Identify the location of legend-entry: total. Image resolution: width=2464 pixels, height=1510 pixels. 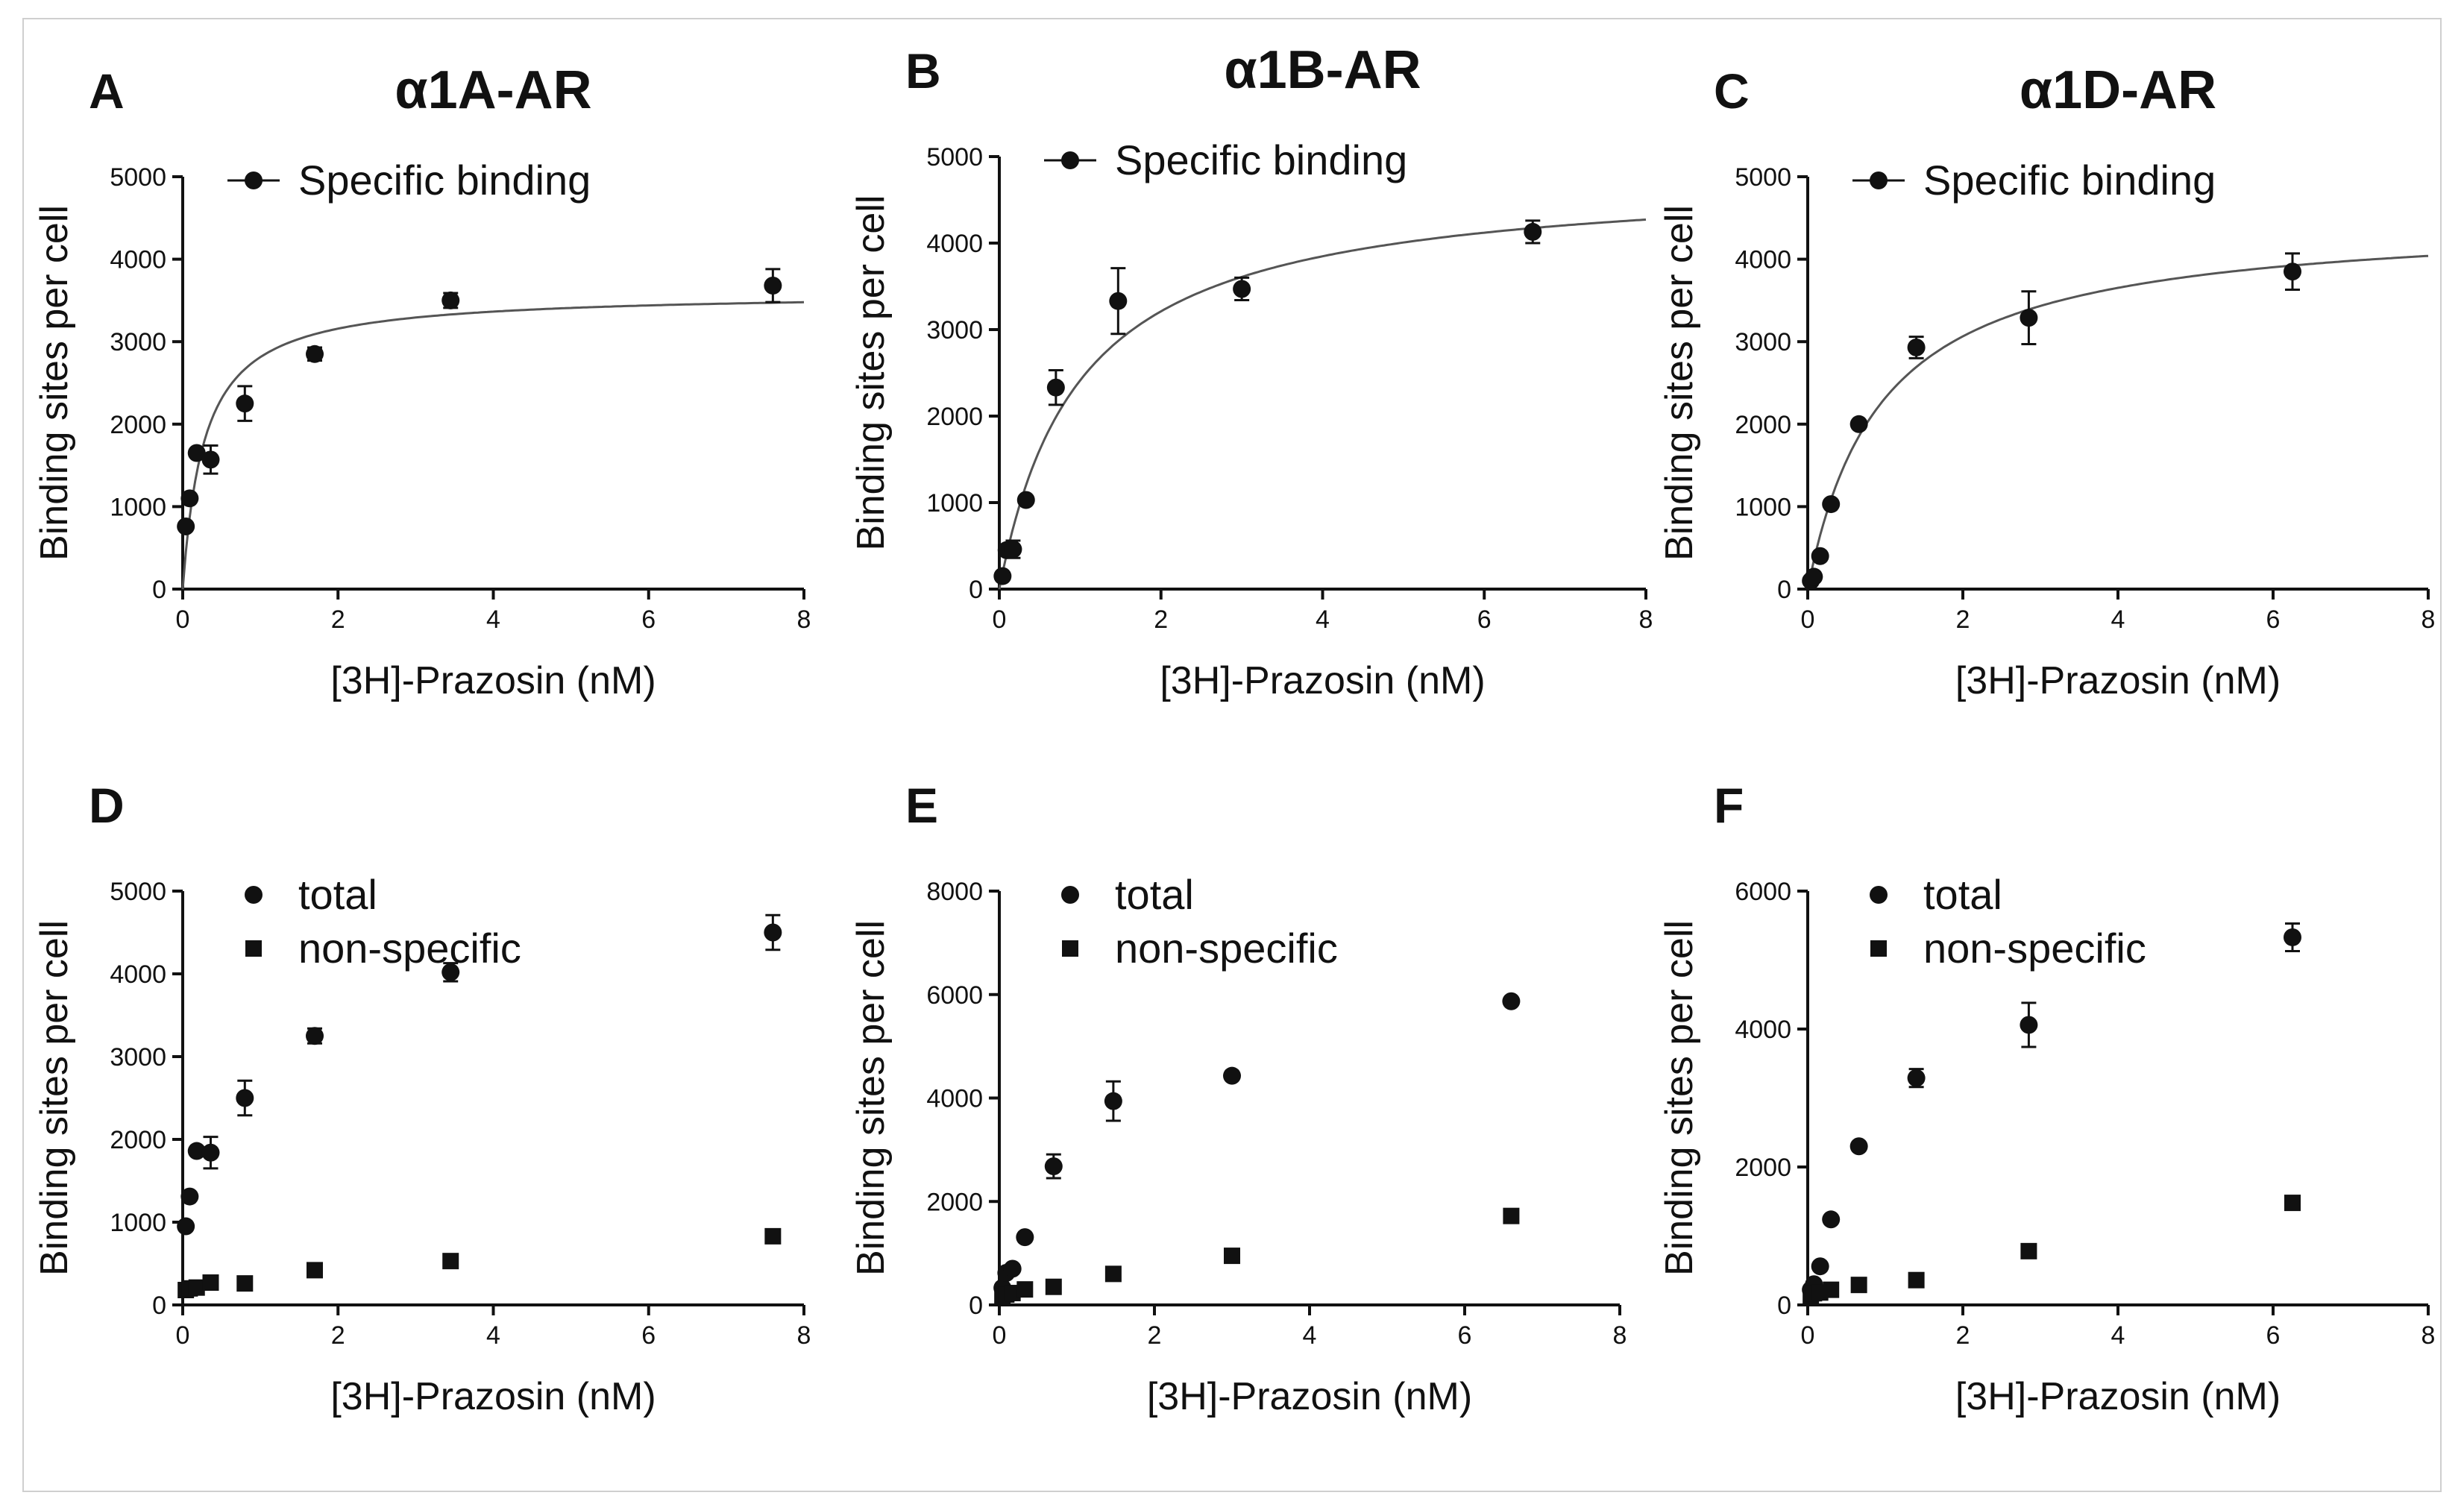
(311, 894).